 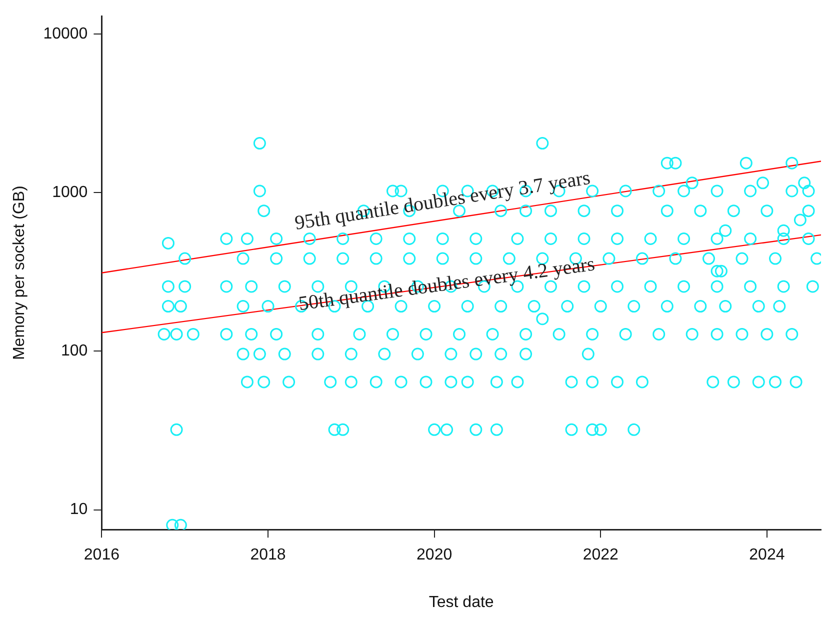 I want to click on y-tick-label: 10000, so click(x=65, y=33).